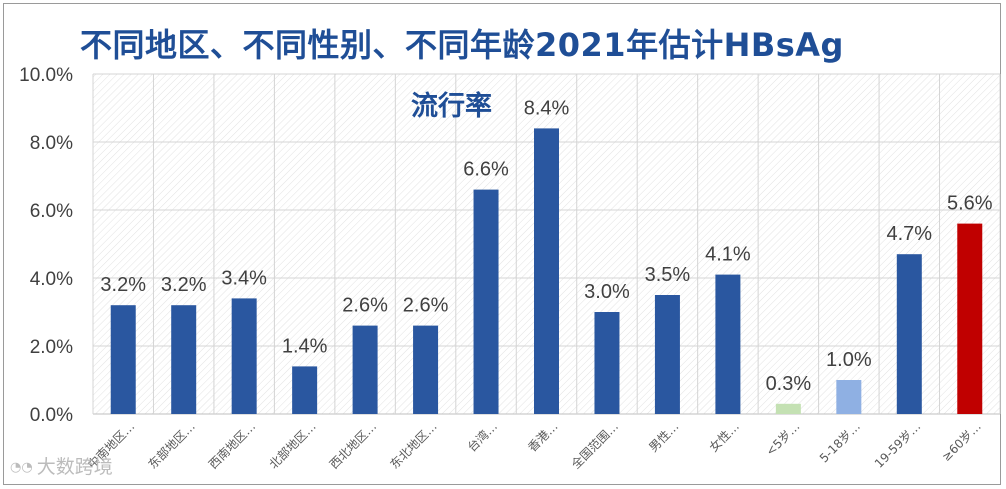 This screenshot has height=489, width=1006. What do you see at coordinates (789, 384) in the screenshot?
I see `data-label: 0.3%` at bounding box center [789, 384].